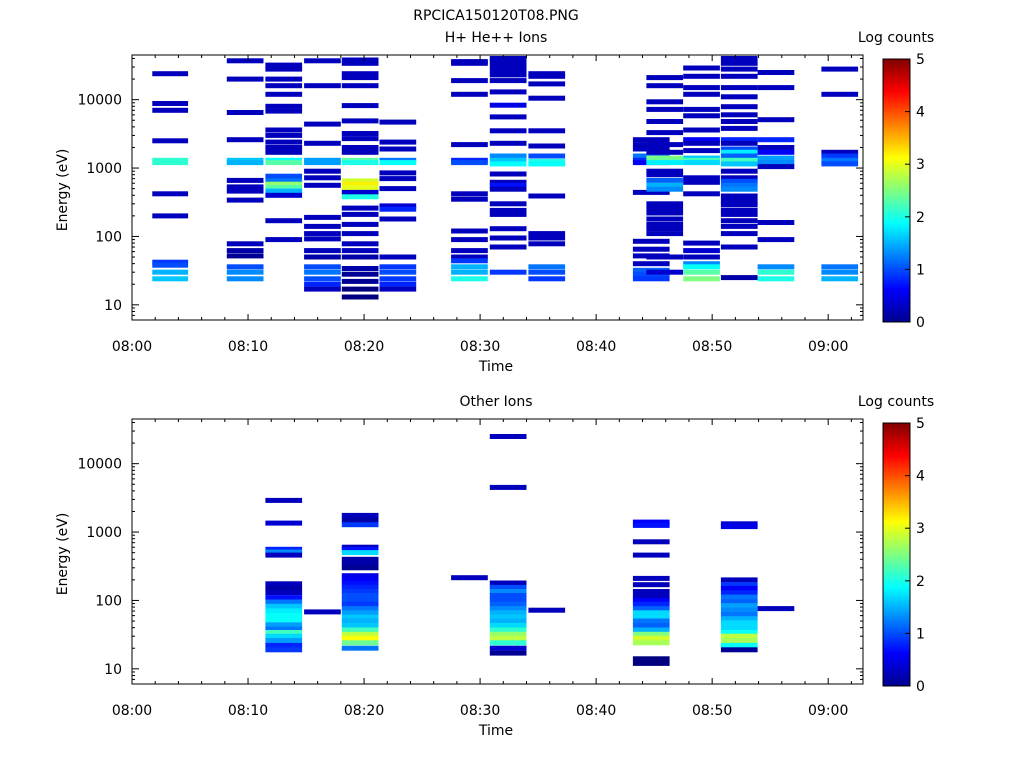  Describe the element at coordinates (99, 101) in the screenshot. I see `y-tick-label: 10000` at that location.